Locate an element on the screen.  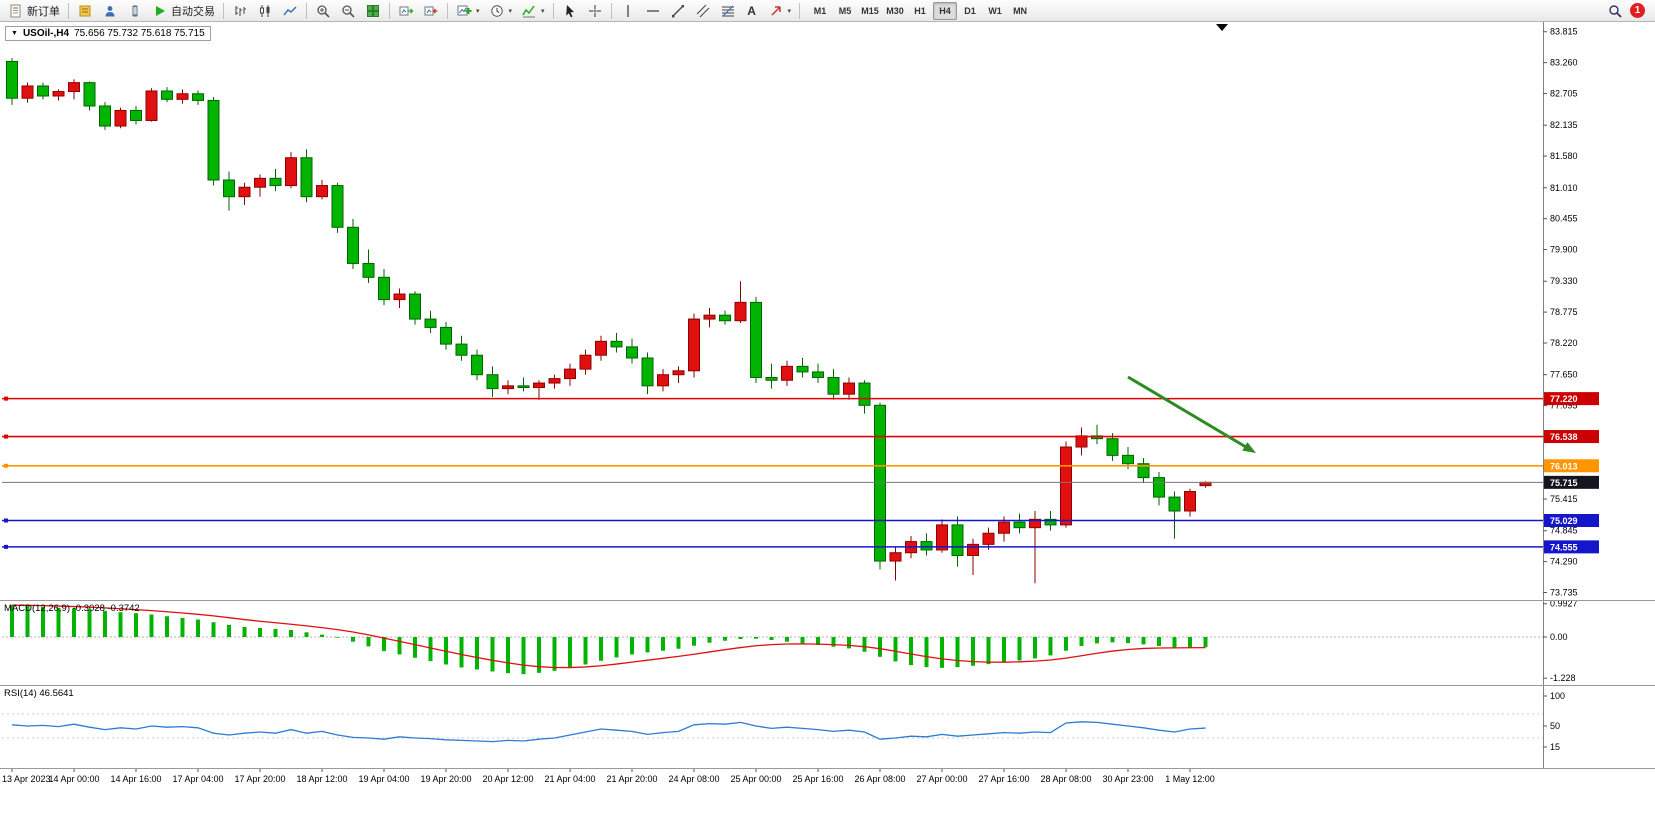
svg-text: 19 Apr 20:00 is located at coordinates (445, 779).